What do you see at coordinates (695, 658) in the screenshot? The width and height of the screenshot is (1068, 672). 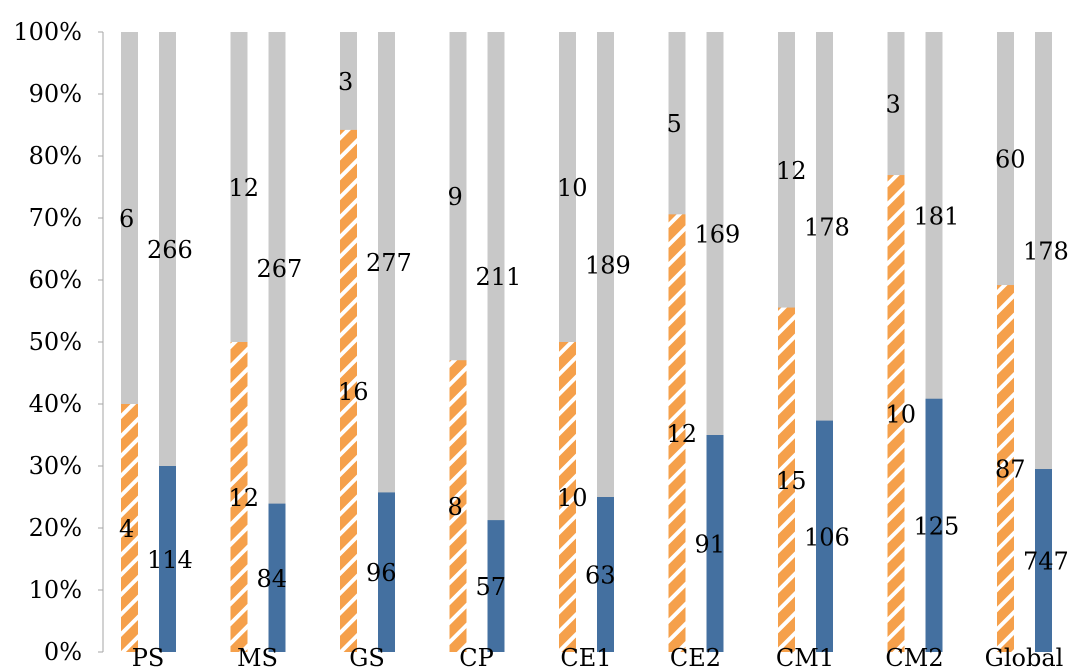 I see `x-tick-label: CE2` at bounding box center [695, 658].